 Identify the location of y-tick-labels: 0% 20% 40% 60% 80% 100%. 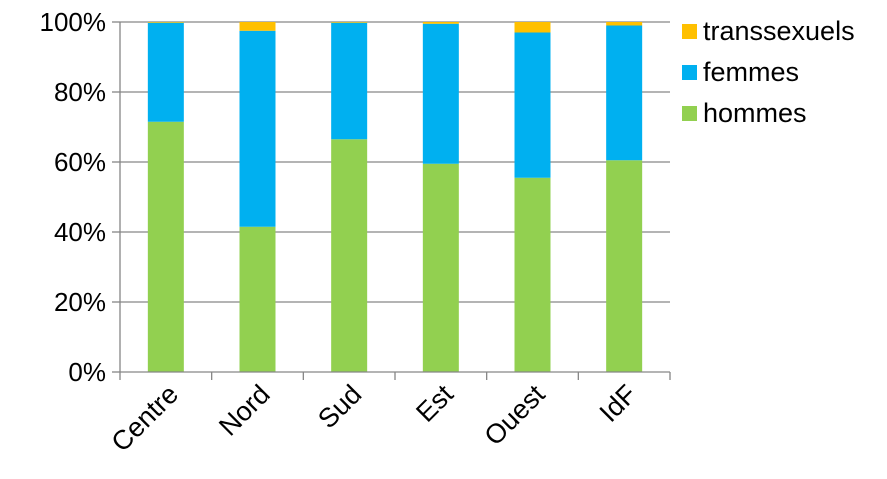
(73, 197).